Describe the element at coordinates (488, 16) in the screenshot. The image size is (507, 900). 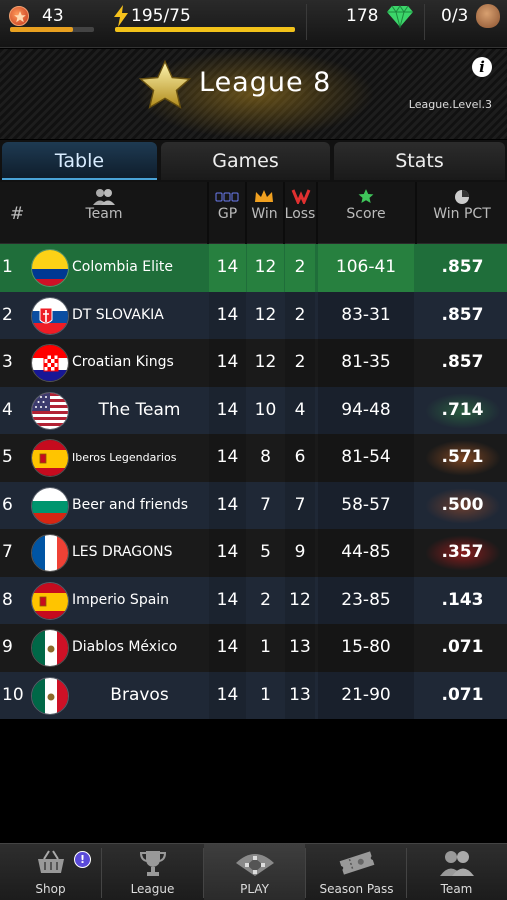
I see `glove-icon` at that location.